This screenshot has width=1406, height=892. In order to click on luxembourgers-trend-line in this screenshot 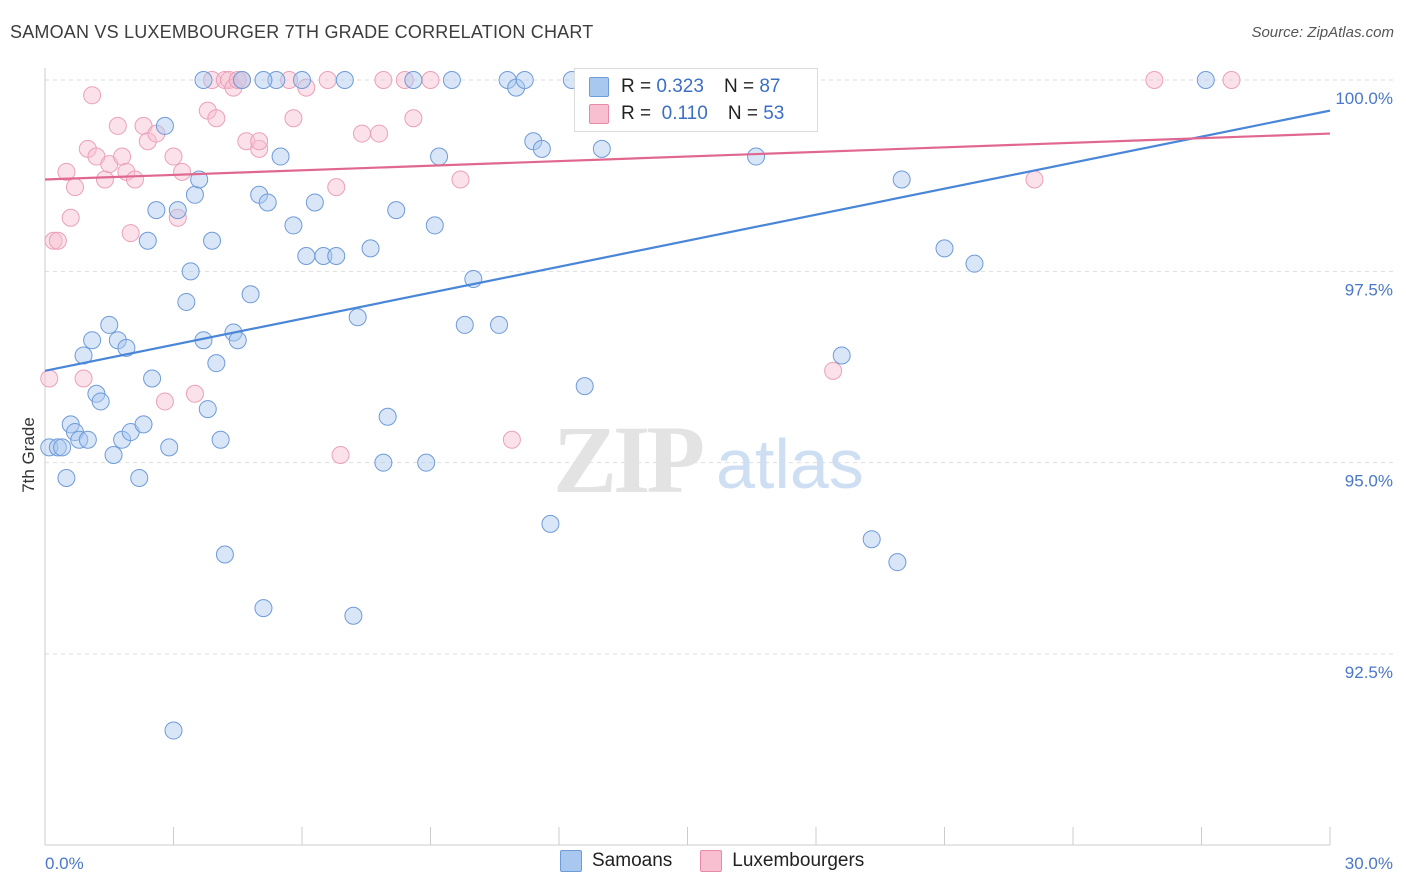, I will do `click(687, 156)`.